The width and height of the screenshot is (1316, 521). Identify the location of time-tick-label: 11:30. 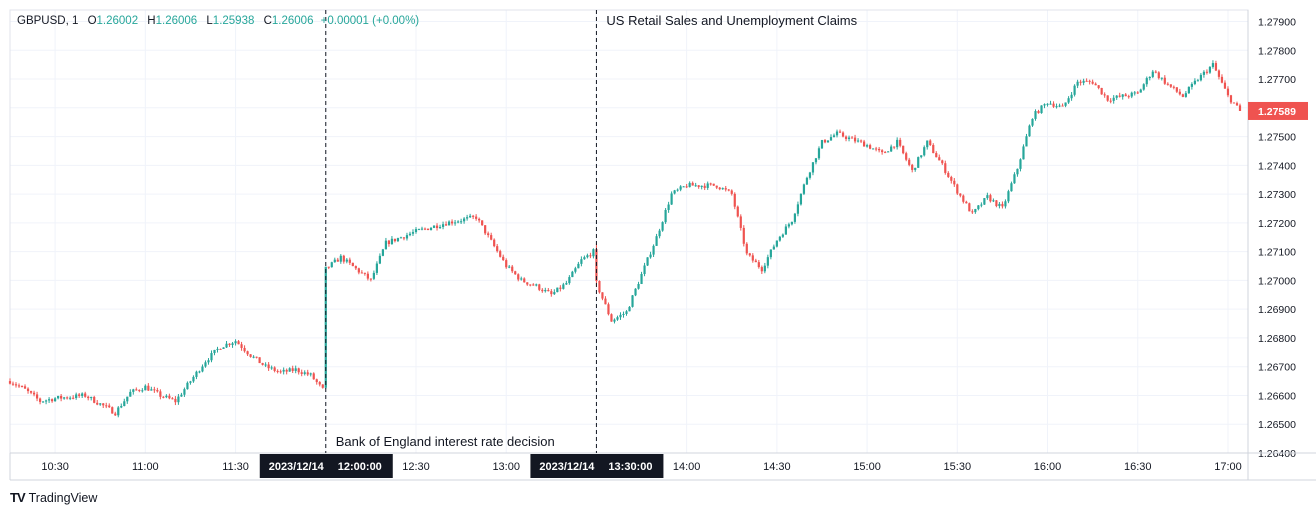
(235, 467).